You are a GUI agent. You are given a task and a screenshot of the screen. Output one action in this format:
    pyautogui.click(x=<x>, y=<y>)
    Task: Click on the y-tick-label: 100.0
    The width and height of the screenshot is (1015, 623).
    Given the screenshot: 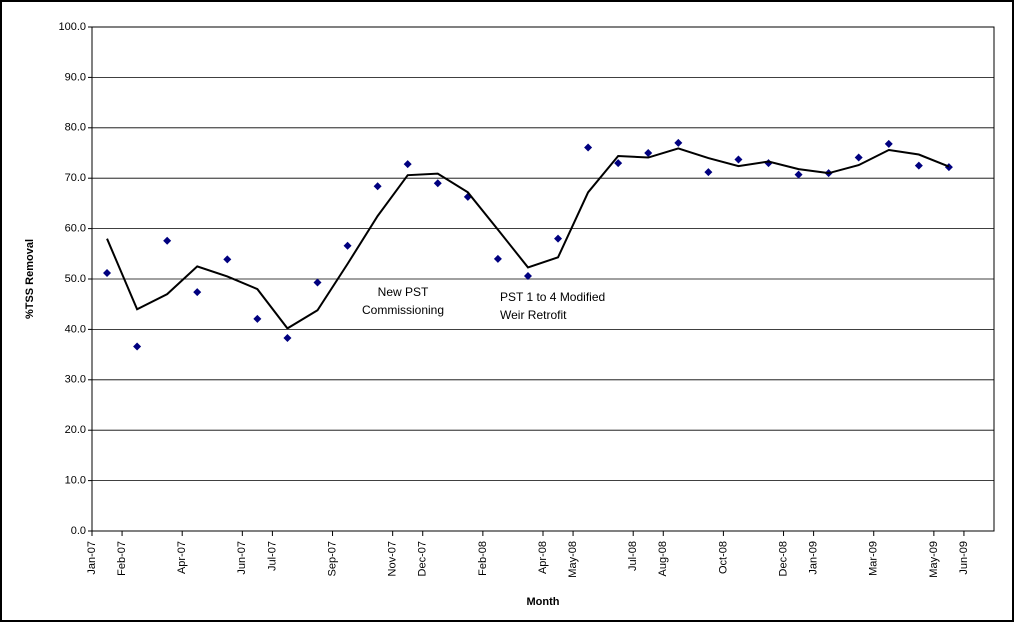 What is the action you would take?
    pyautogui.click(x=72, y=27)
    